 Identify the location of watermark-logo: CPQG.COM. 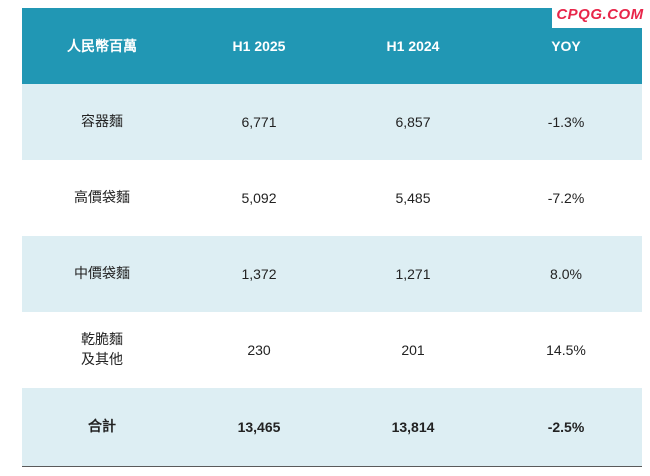
(600, 15).